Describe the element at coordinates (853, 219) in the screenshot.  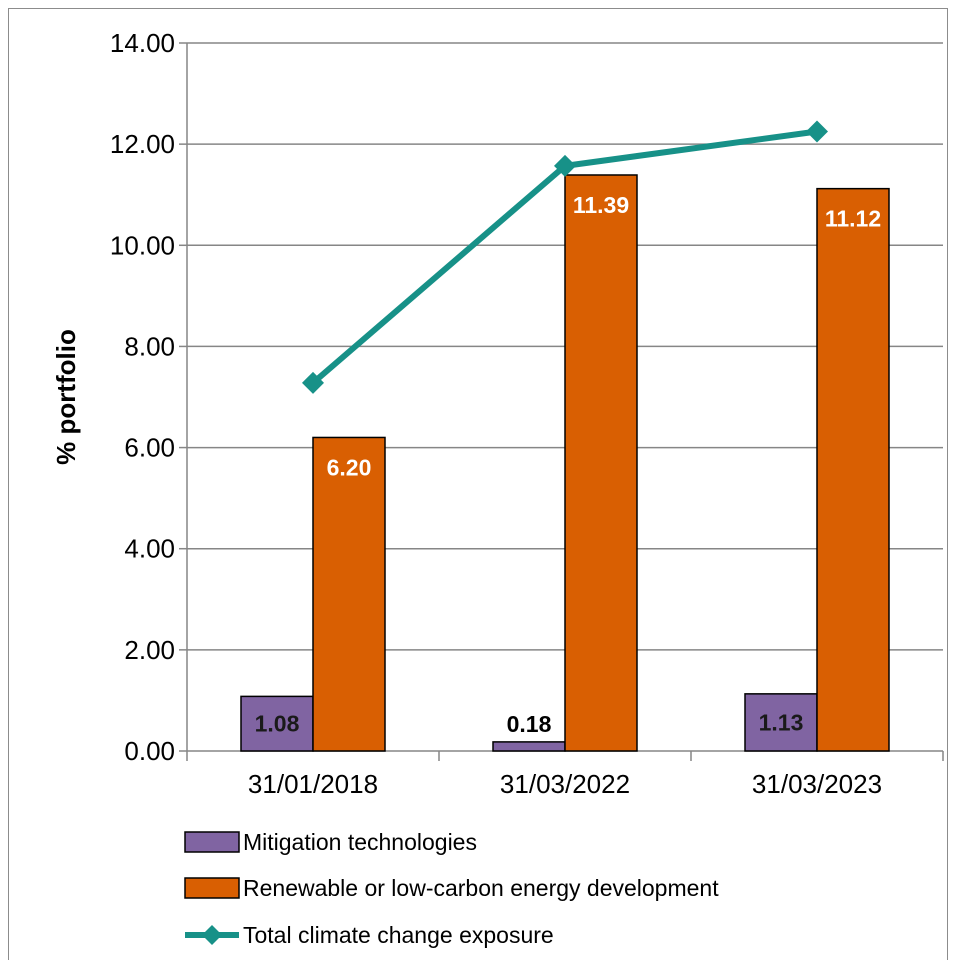
I see `data-label: 11.12` at that location.